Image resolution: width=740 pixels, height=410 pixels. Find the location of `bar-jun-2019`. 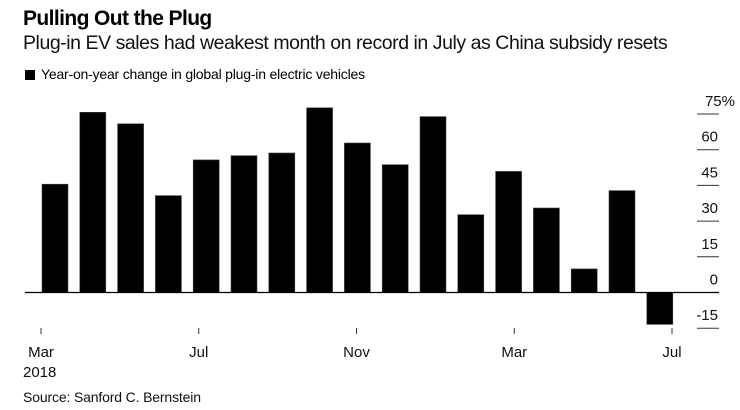

bar-jun-2019 is located at coordinates (622, 241).